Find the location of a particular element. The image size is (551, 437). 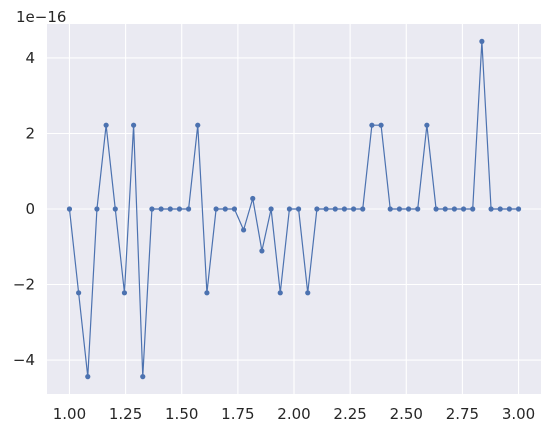

x-tick-label: 1.75 is located at coordinates (237, 414).